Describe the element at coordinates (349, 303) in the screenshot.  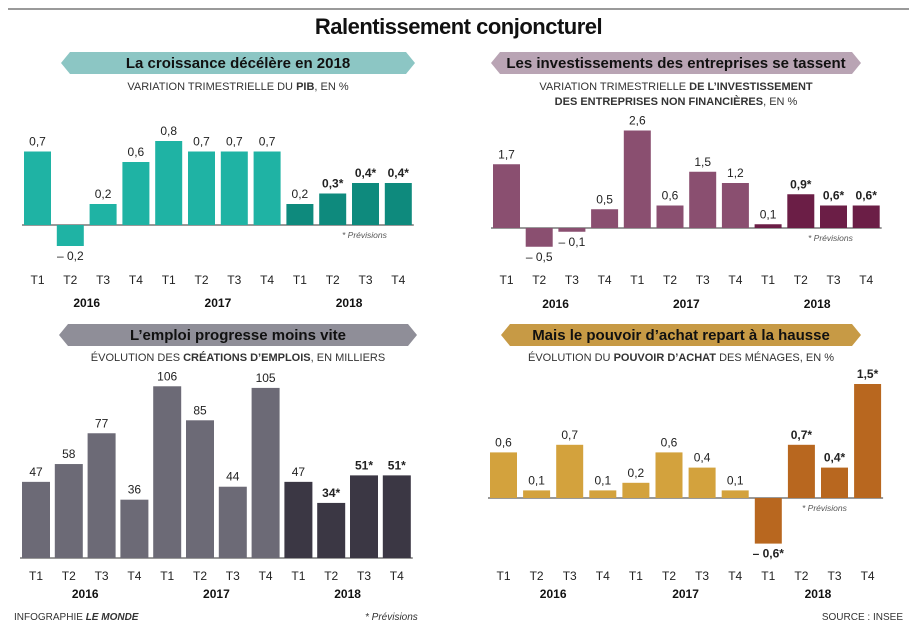
I see `year-label: 2018` at that location.